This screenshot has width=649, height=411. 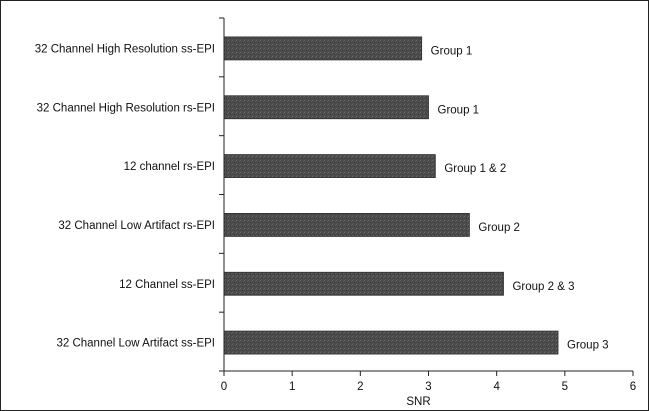 What do you see at coordinates (633, 387) in the screenshot?
I see `x-tick-label: 6` at bounding box center [633, 387].